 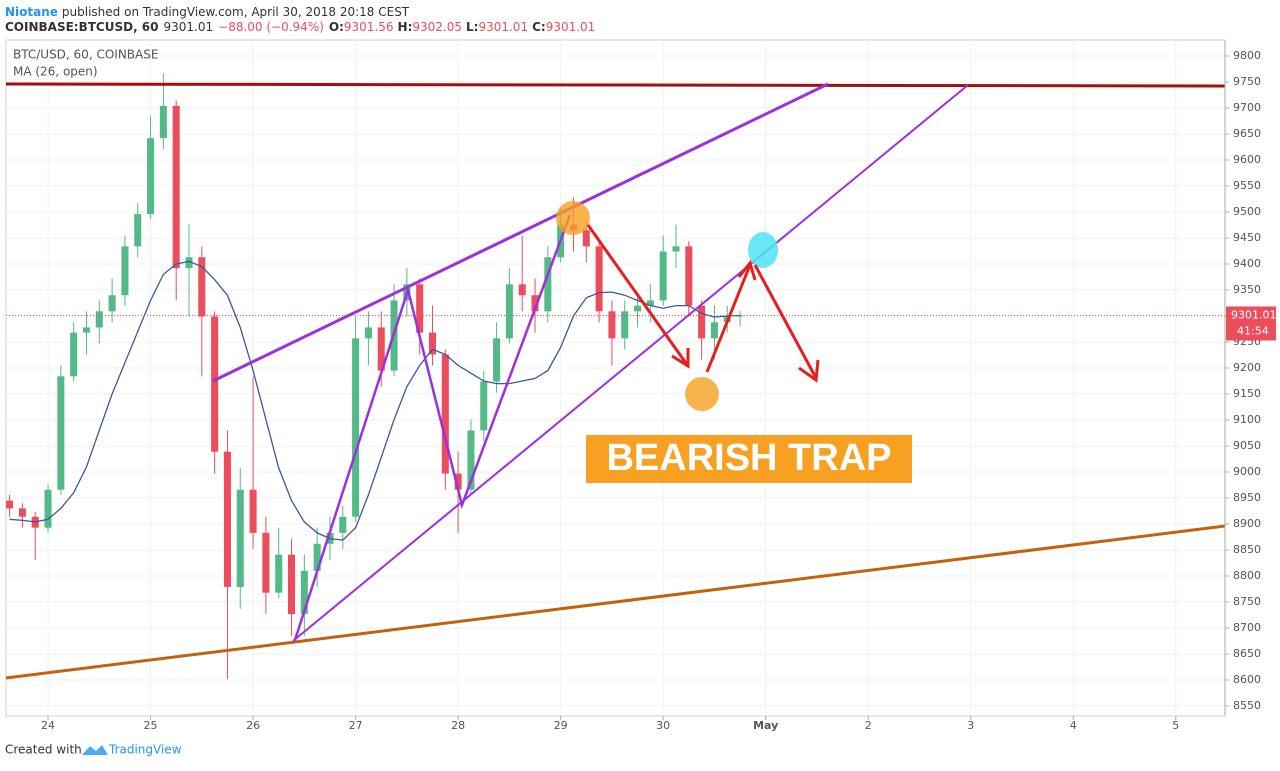 What do you see at coordinates (1247, 107) in the screenshot?
I see `y-tick-label: 9700` at bounding box center [1247, 107].